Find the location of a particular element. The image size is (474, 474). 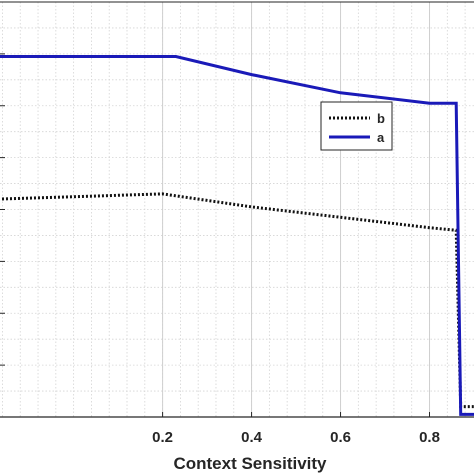

legend-box is located at coordinates (356, 126).